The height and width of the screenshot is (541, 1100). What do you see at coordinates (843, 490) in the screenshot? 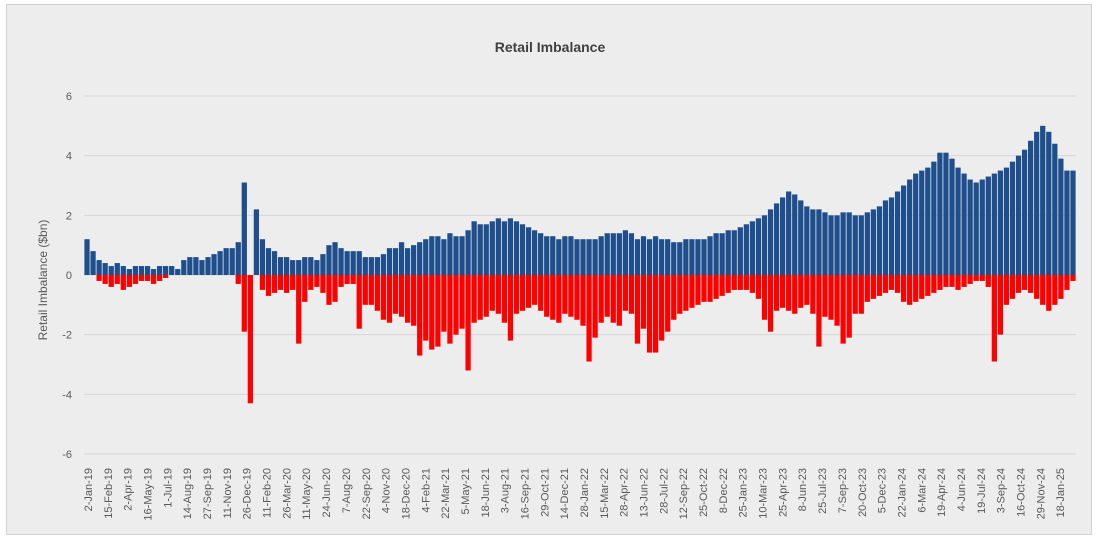
I see `x-tick-label: 7-Sep-23` at bounding box center [843, 490].